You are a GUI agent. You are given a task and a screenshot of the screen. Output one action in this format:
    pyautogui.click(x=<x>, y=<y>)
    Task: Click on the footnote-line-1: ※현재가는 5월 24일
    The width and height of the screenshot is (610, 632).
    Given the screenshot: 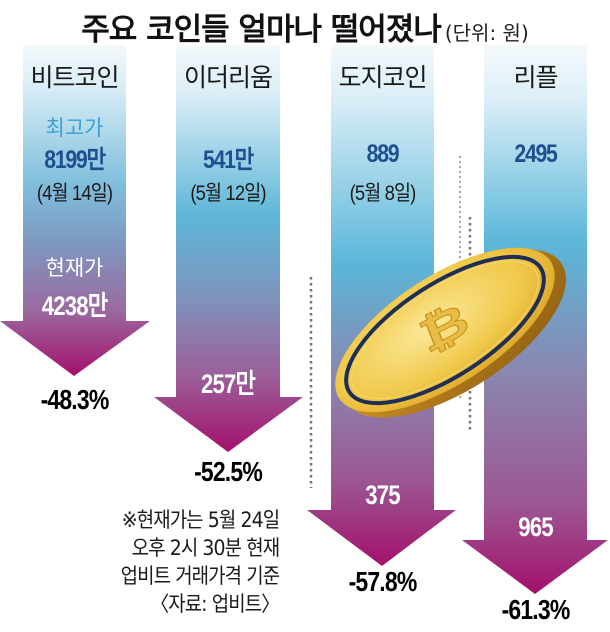 What is the action you would take?
    pyautogui.click(x=200, y=520)
    